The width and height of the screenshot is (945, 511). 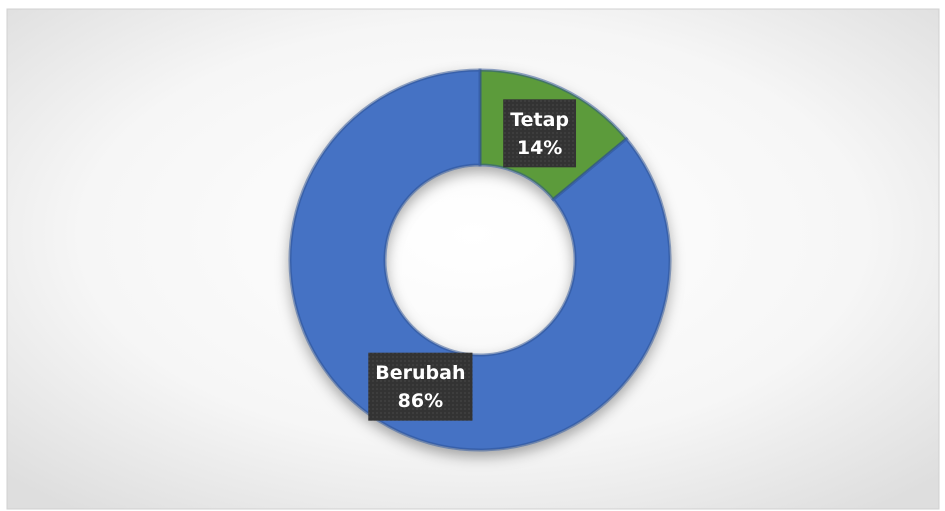 I want to click on category-label: Berubah, so click(x=420, y=373).